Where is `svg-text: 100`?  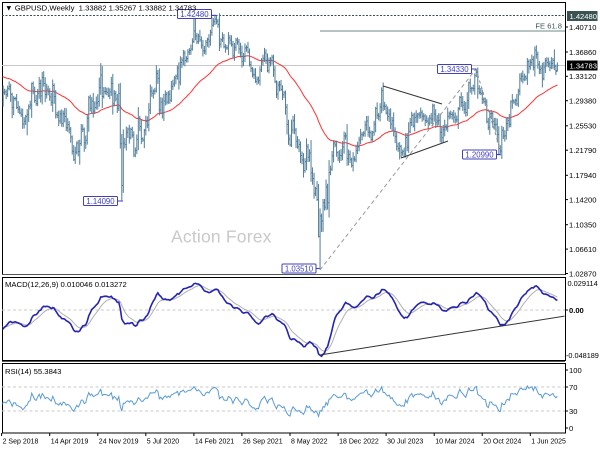
svg-text: 100 is located at coordinates (575, 370).